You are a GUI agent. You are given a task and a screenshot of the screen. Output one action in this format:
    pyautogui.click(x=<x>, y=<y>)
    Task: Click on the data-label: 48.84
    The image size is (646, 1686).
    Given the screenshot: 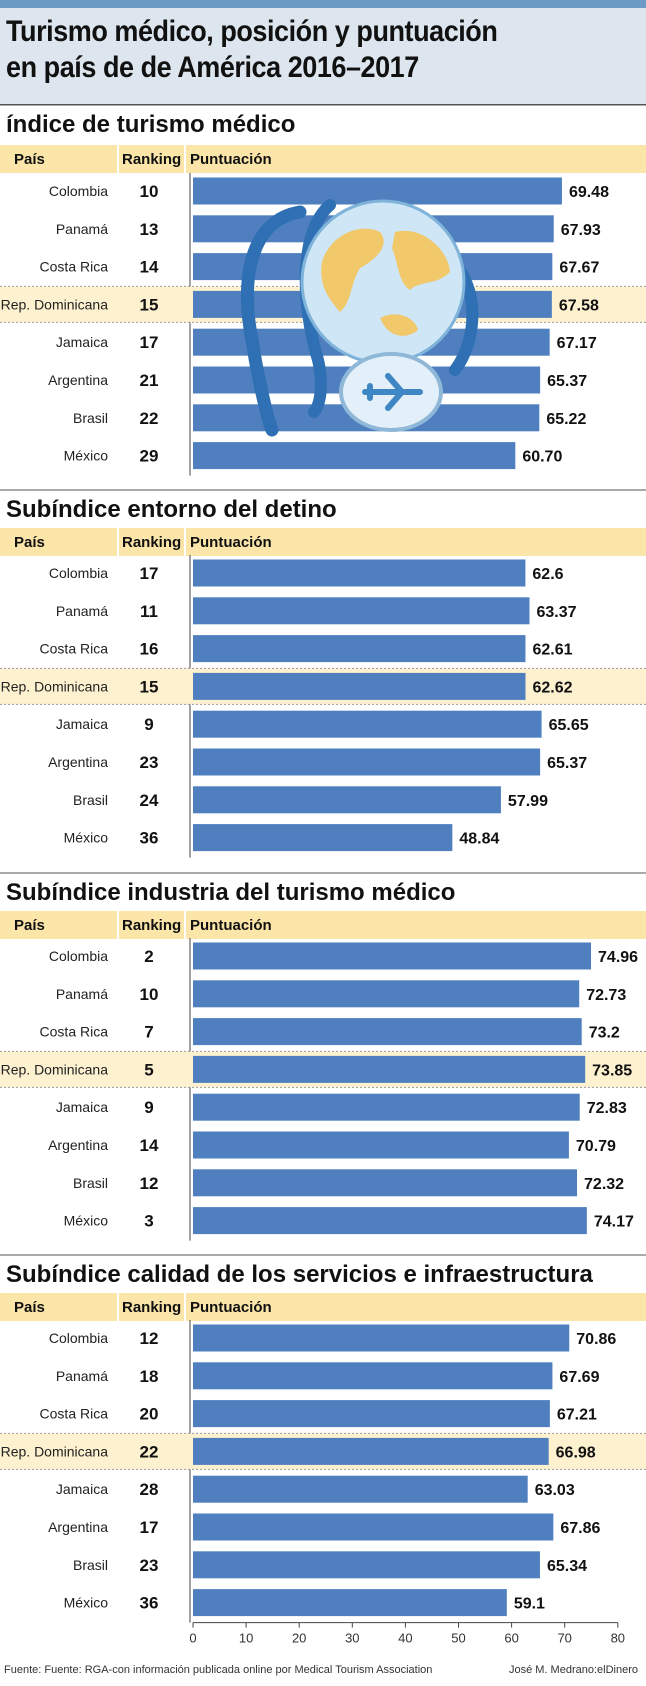 What is the action you would take?
    pyautogui.click(x=479, y=839)
    